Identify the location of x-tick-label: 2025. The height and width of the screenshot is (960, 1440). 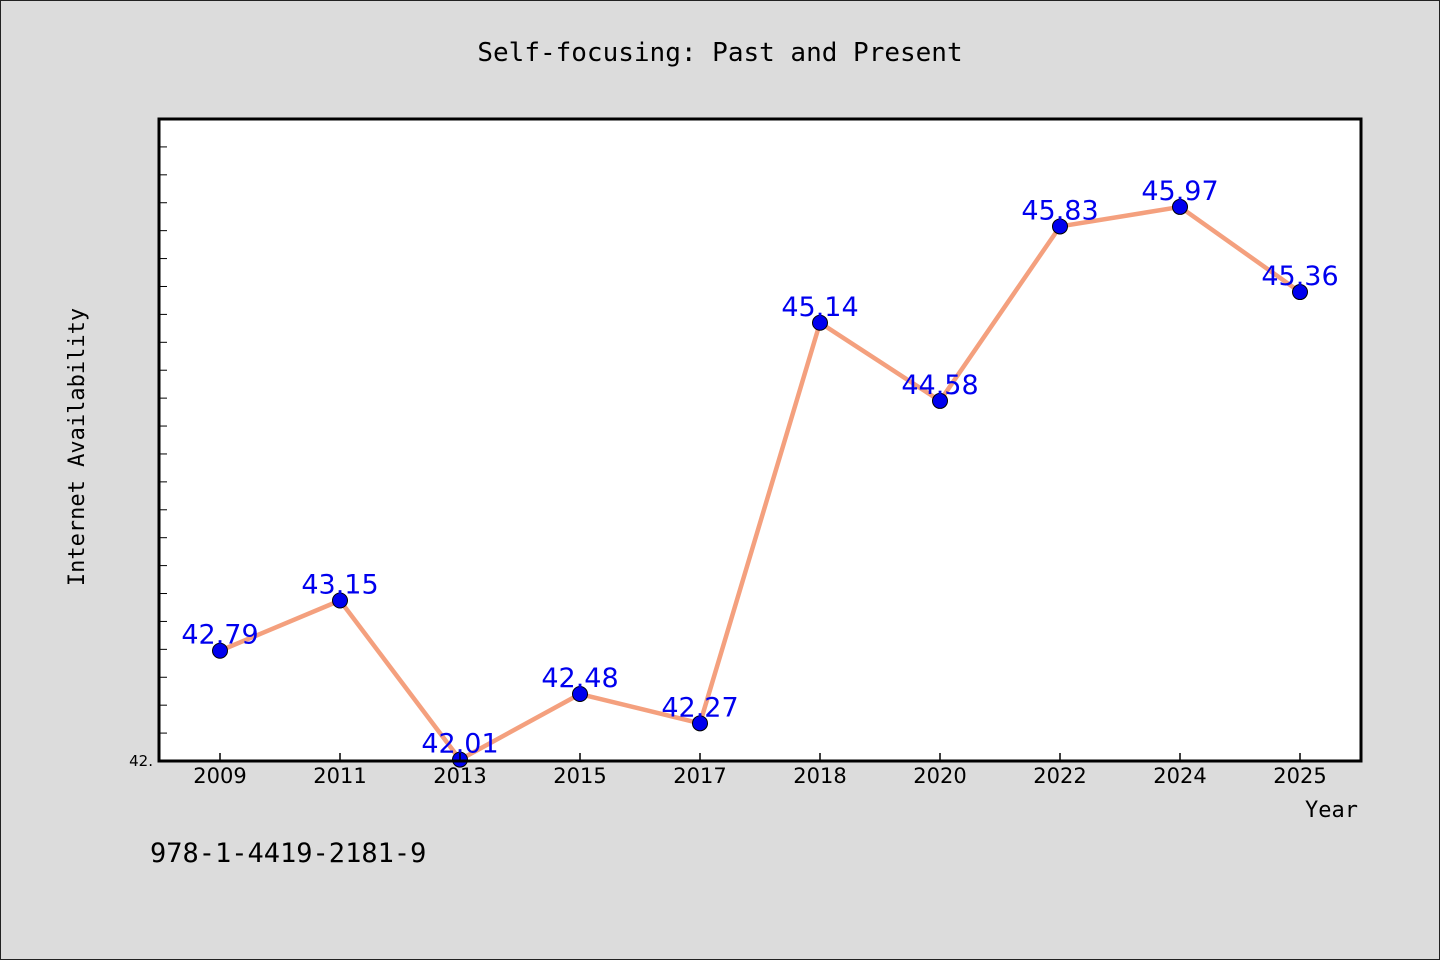
(1299, 776).